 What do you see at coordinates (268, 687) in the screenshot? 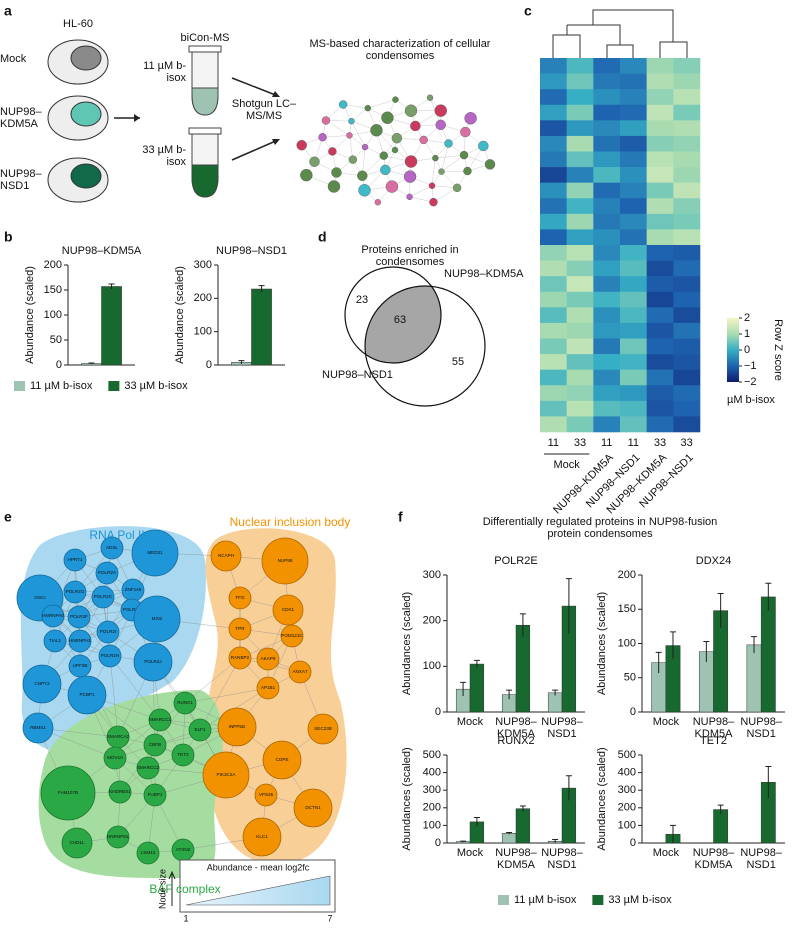
I see `node-label: AP1B1` at bounding box center [268, 687].